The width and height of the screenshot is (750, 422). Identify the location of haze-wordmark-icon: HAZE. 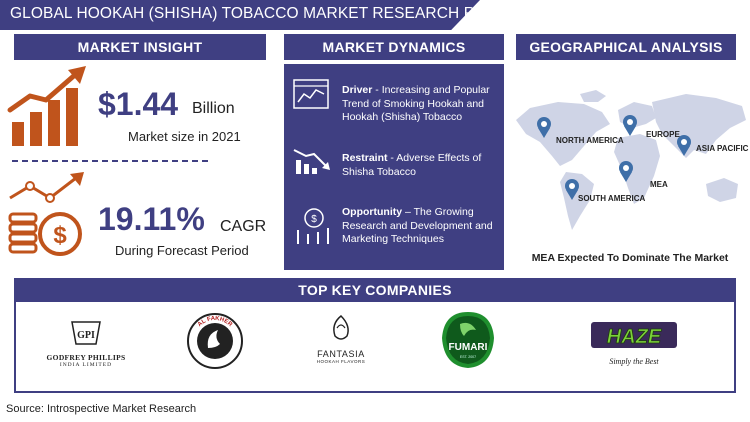
(634, 335).